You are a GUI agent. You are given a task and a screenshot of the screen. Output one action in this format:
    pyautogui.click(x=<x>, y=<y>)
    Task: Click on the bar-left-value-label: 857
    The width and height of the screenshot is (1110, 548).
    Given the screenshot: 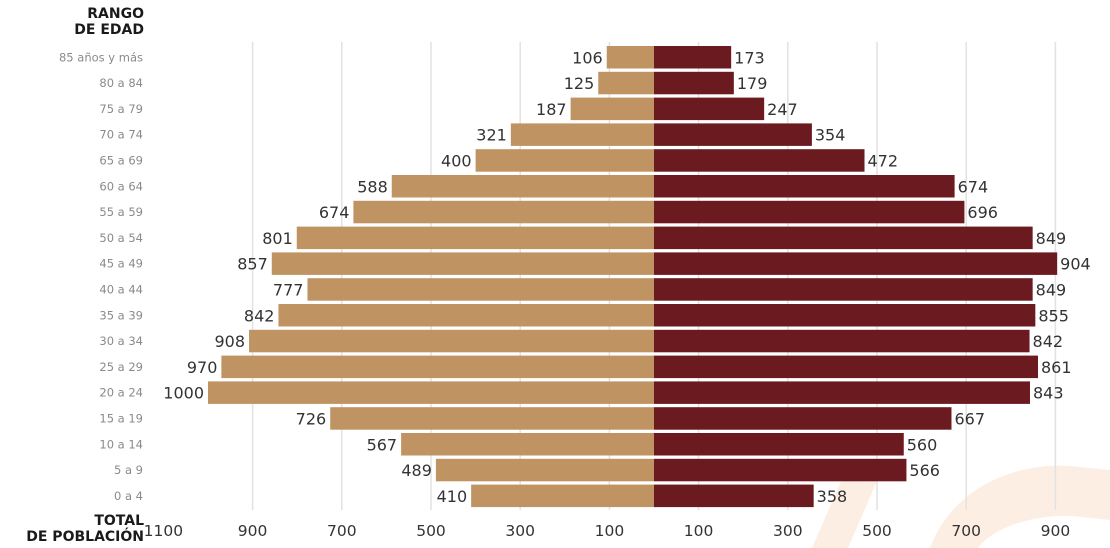 What is the action you would take?
    pyautogui.click(x=252, y=264)
    